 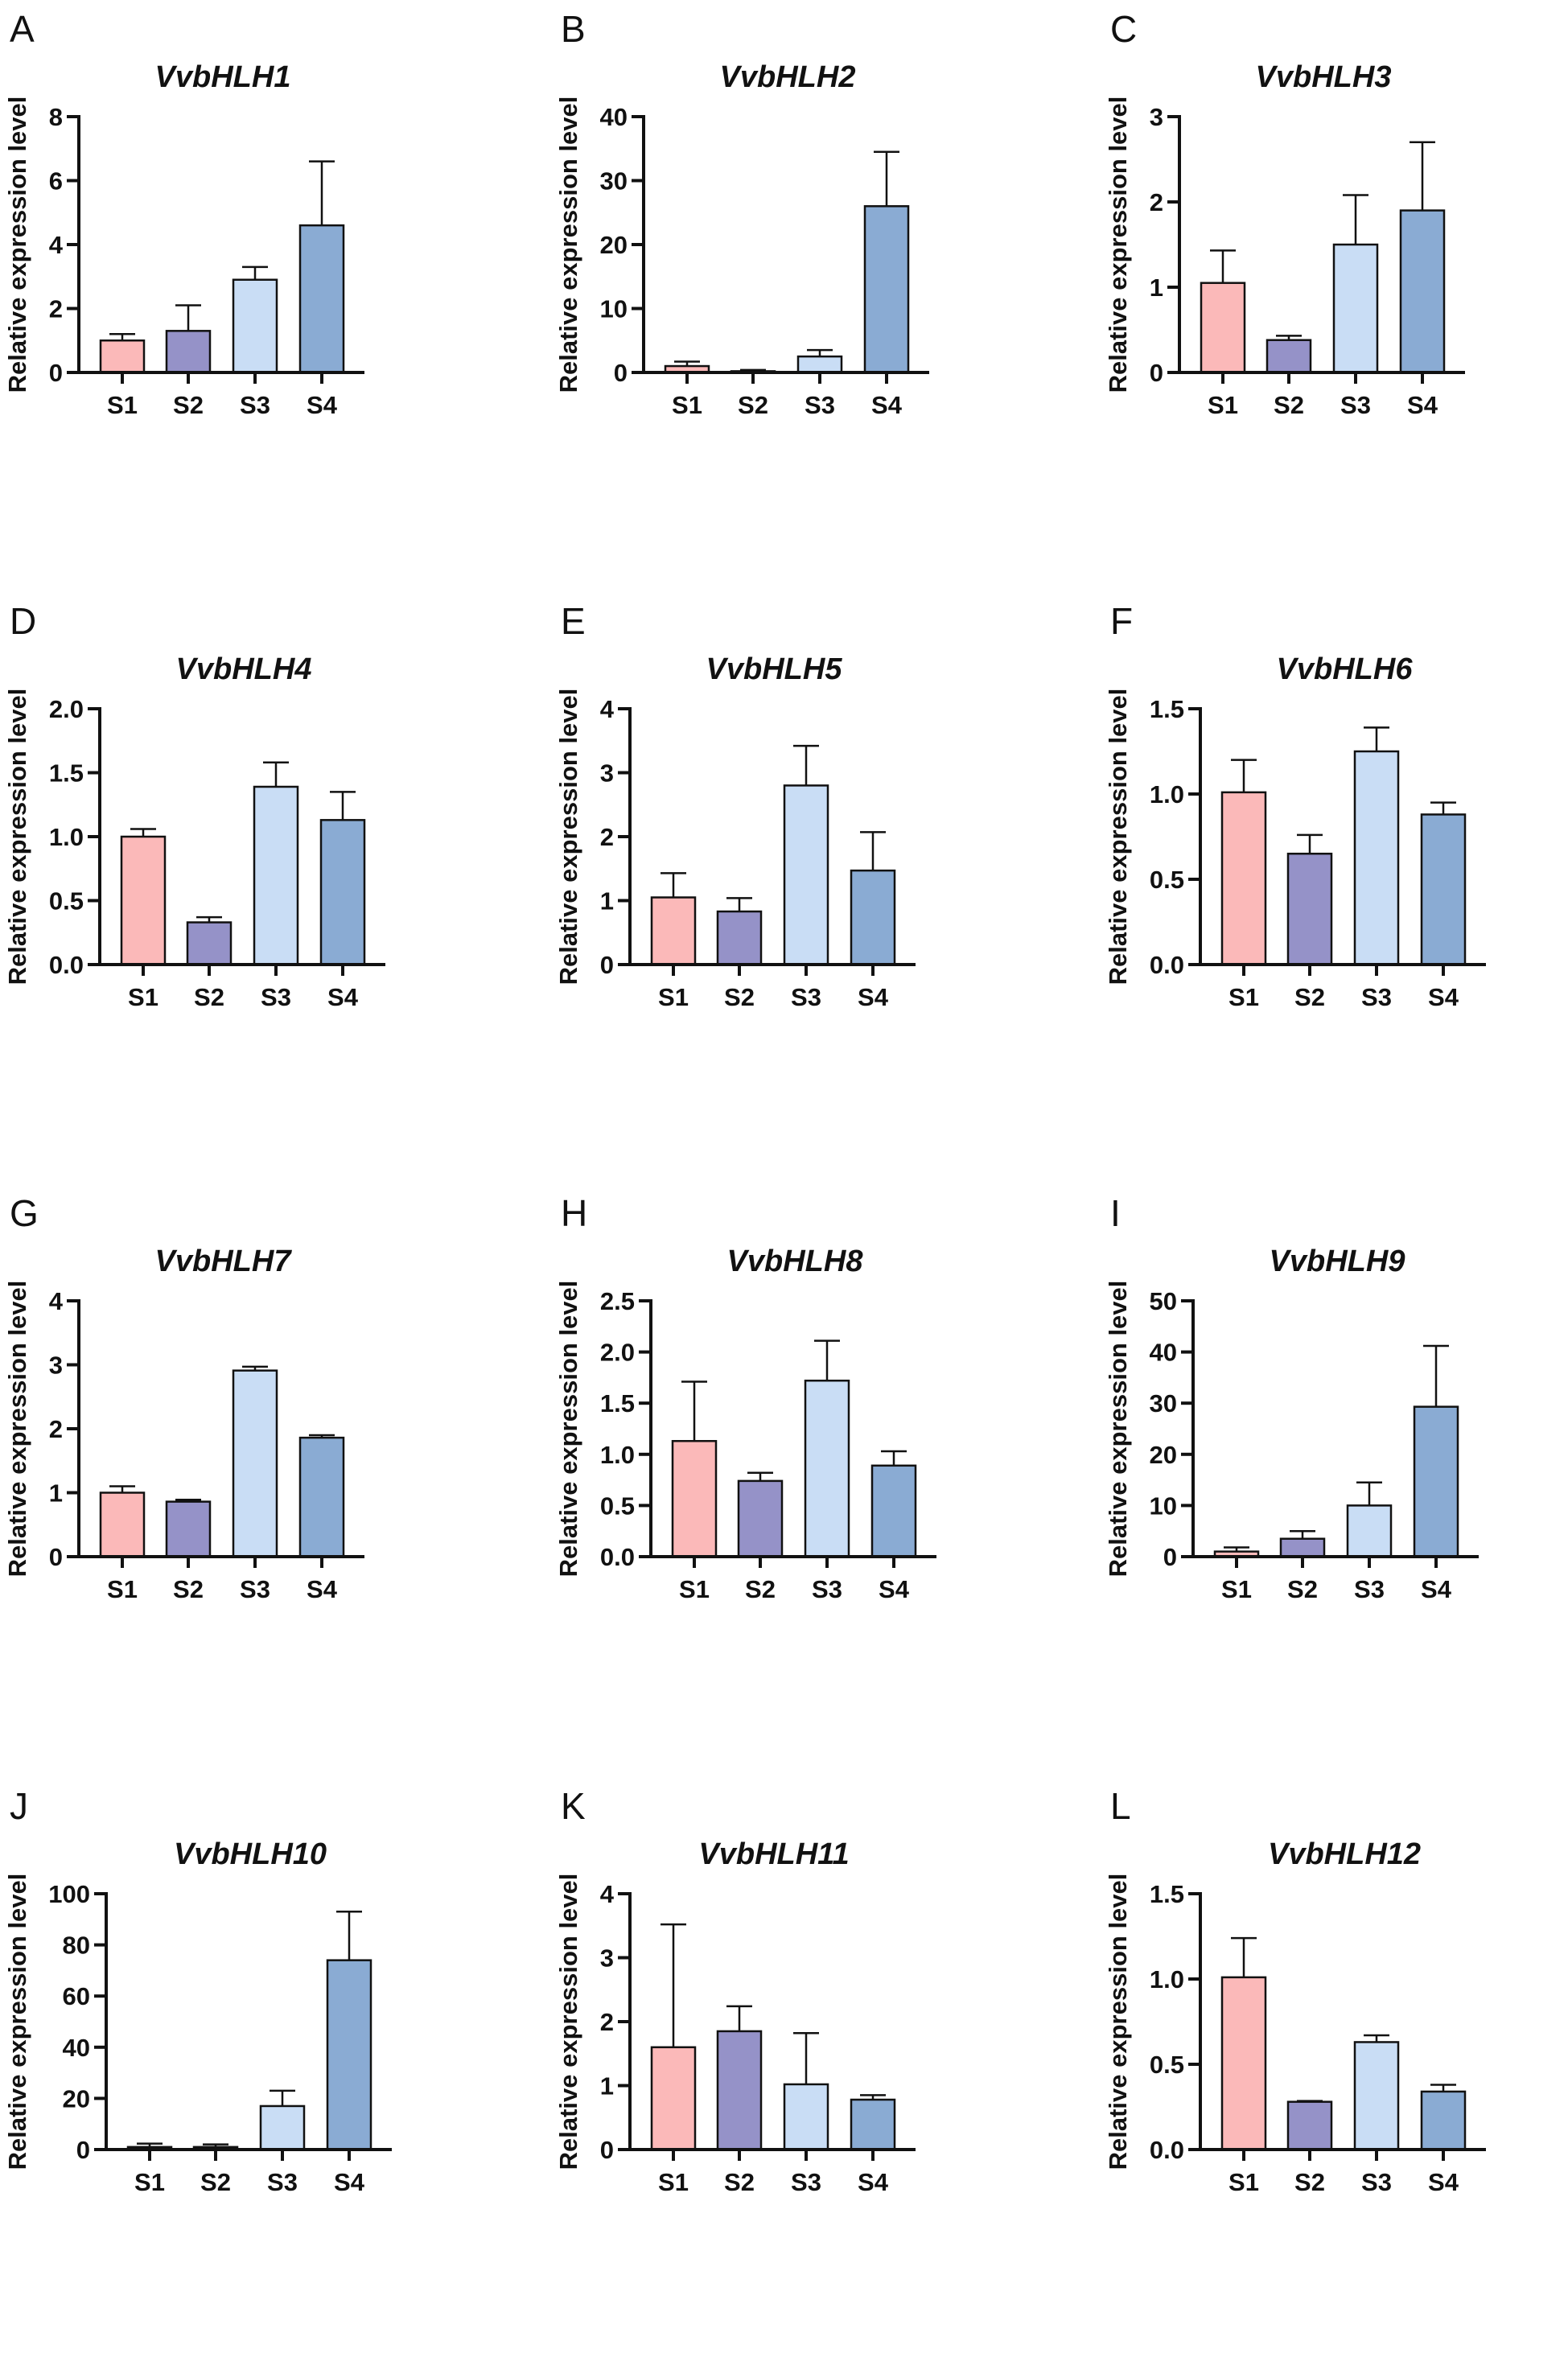 What do you see at coordinates (1115, 1213) in the screenshot?
I see `panel-letter: I` at bounding box center [1115, 1213].